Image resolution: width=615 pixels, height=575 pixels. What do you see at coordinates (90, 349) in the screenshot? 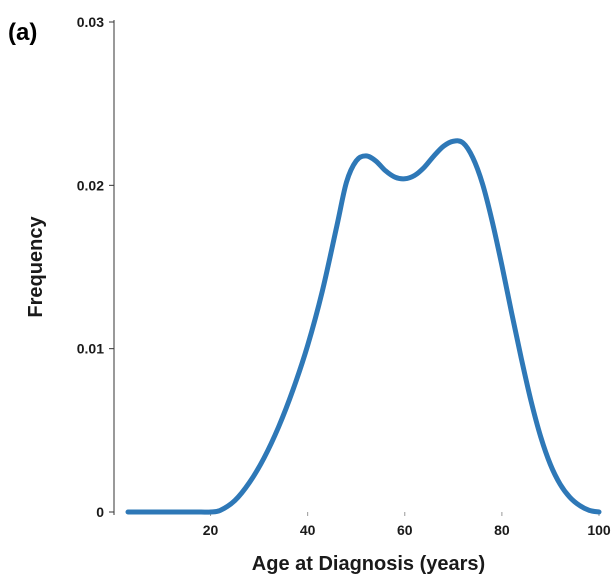
I see `y-tick-label: 0.01` at bounding box center [90, 349].